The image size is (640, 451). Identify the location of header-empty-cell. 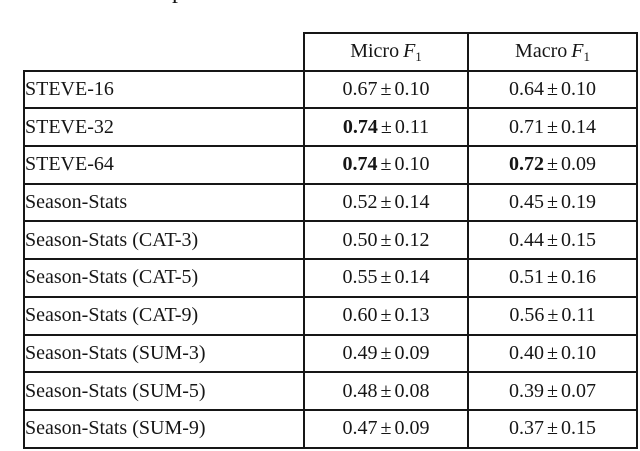
(164, 52).